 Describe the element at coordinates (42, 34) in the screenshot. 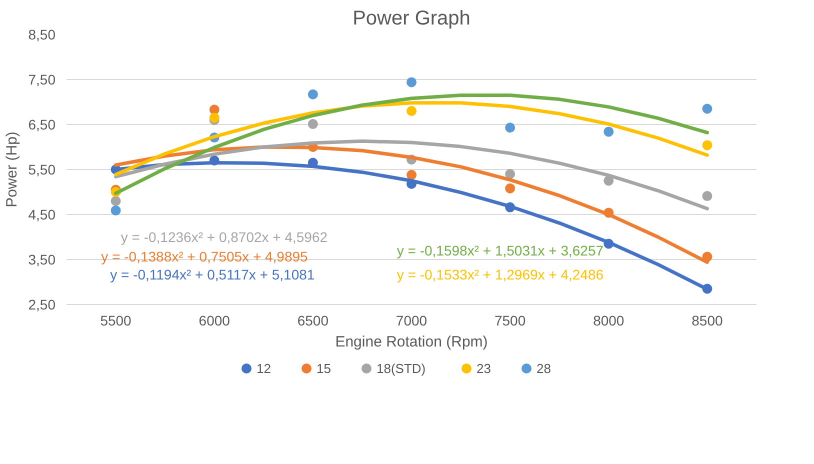

I see `y-tick-label: 8,50` at that location.